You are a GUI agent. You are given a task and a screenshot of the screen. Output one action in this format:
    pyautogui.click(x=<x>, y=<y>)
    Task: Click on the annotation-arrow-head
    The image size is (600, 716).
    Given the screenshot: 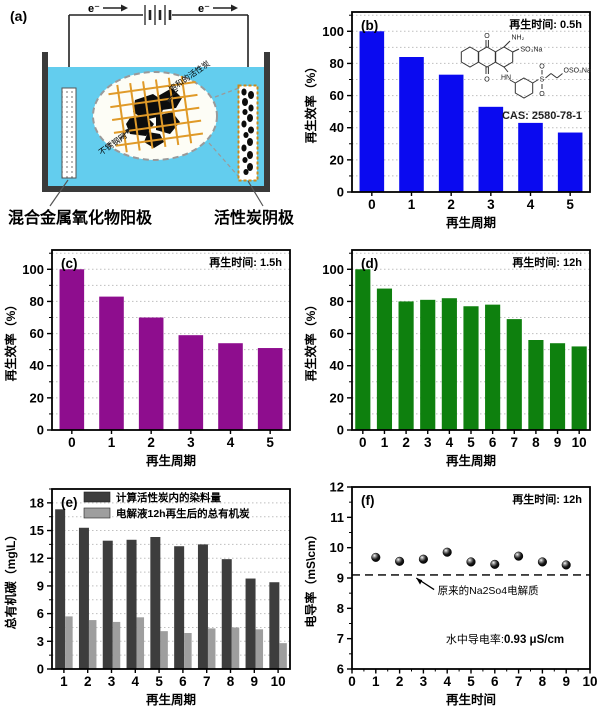 What is the action you would take?
    pyautogui.click(x=419, y=581)
    